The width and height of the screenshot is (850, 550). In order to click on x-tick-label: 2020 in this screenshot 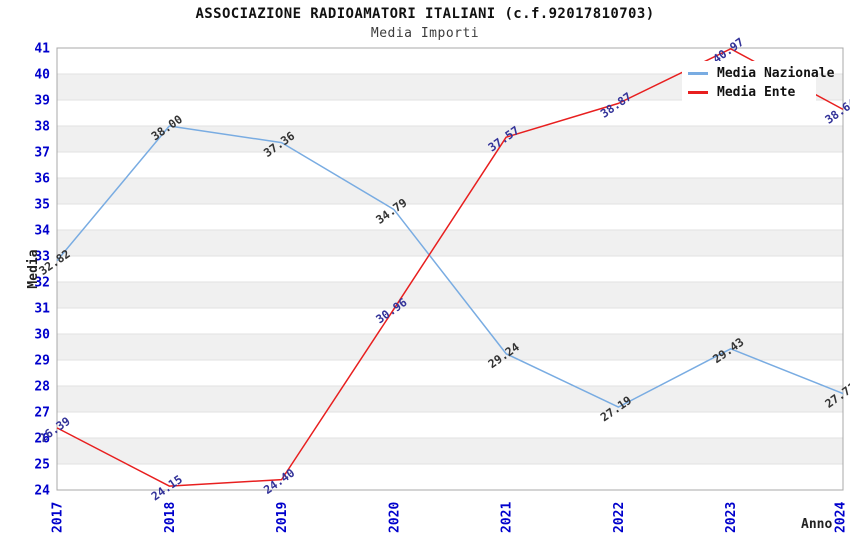, I will do `click(394, 517)`.